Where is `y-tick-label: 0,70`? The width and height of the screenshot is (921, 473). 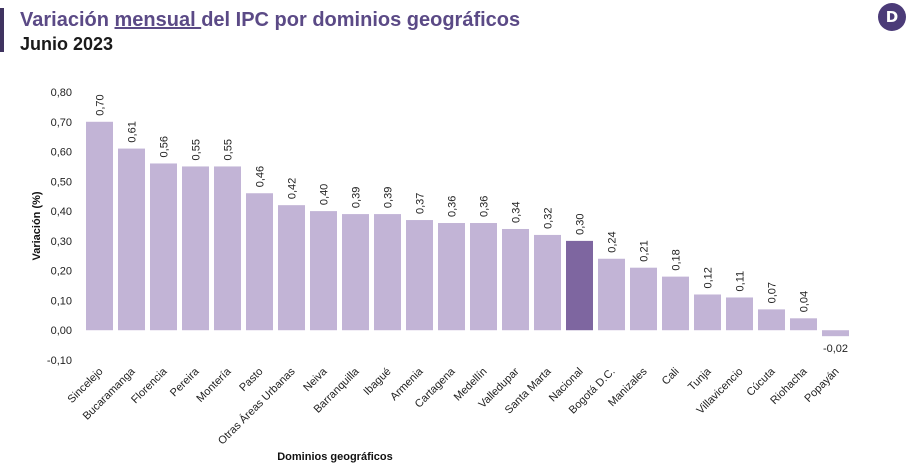
y-tick-label: 0,70 is located at coordinates (61, 123).